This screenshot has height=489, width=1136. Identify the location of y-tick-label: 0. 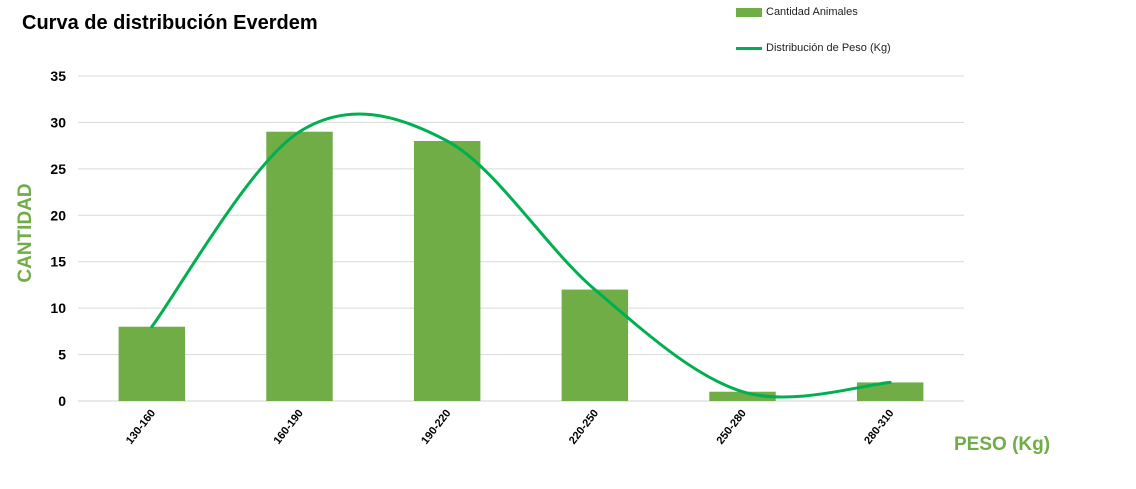
(62, 401).